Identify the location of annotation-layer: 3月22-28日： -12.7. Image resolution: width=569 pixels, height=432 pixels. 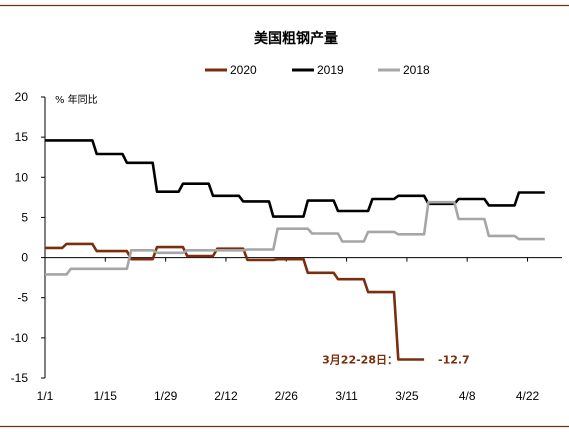
(396, 360).